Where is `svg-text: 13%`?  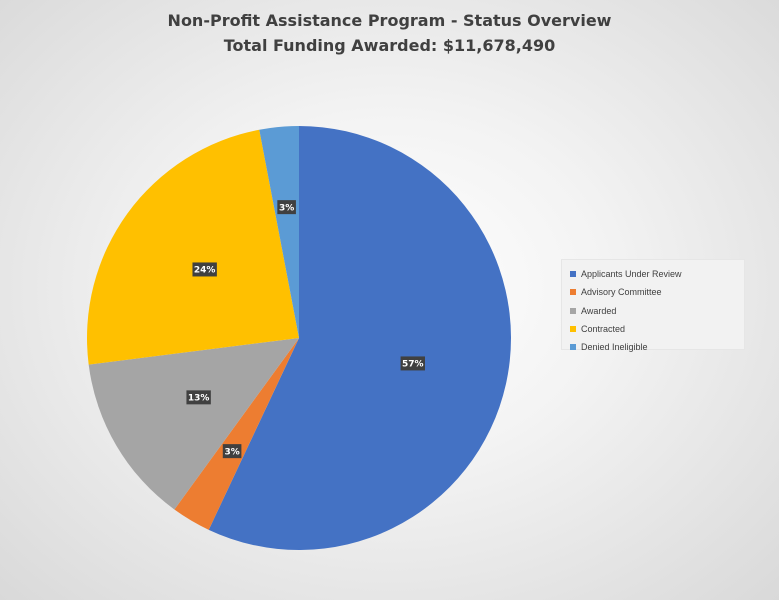
svg-text: 13% is located at coordinates (199, 399).